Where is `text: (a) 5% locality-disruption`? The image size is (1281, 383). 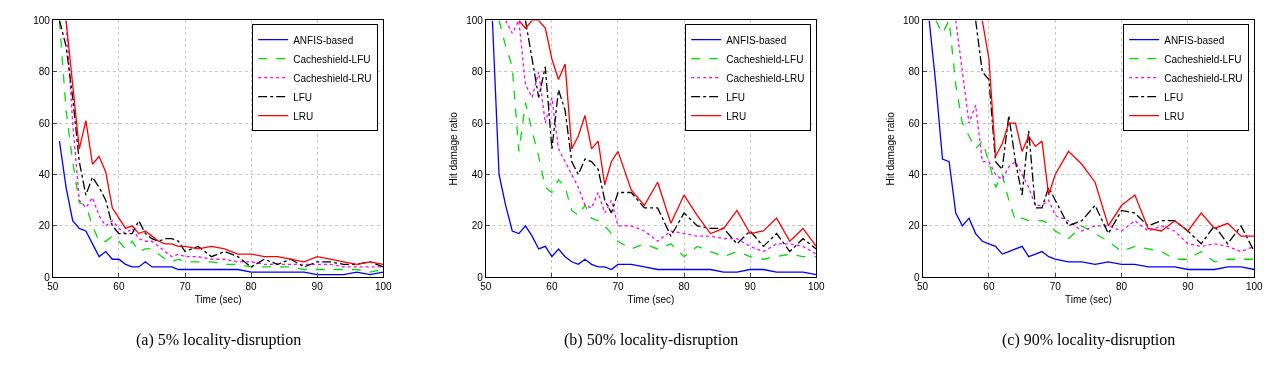
text: (a) 5% locality-disruption is located at coordinates (219, 340).